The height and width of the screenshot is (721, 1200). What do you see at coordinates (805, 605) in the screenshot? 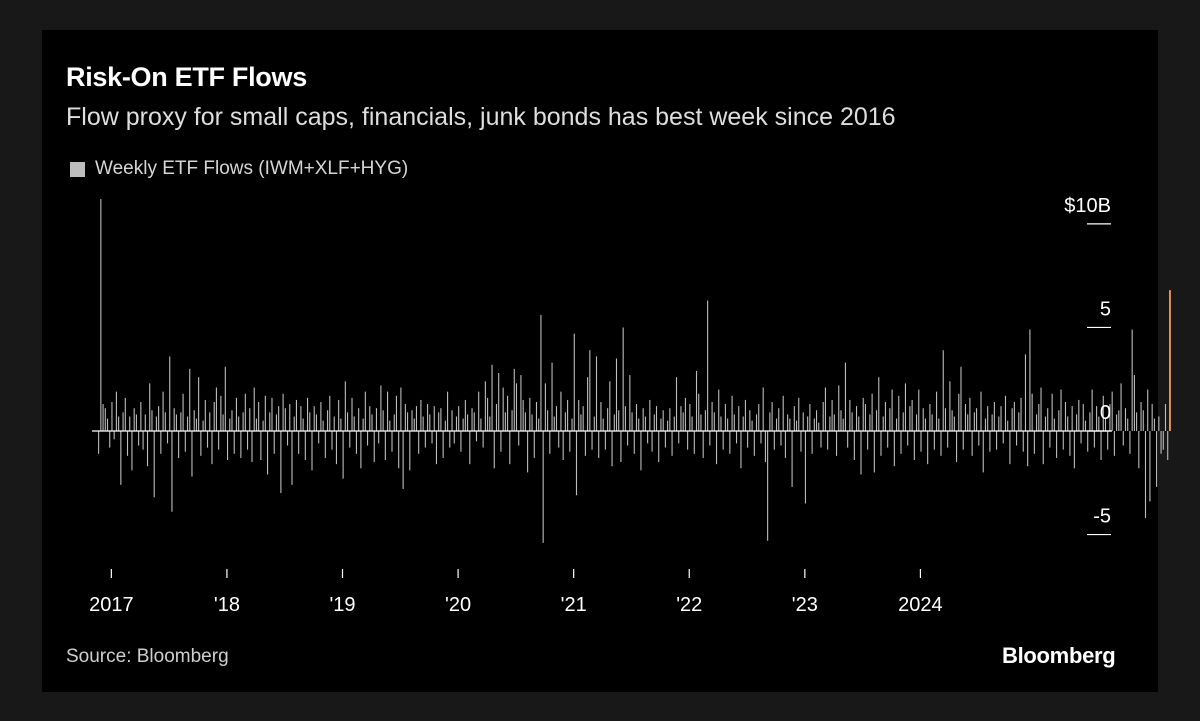
I see `x-tick-label: '23` at bounding box center [805, 605].